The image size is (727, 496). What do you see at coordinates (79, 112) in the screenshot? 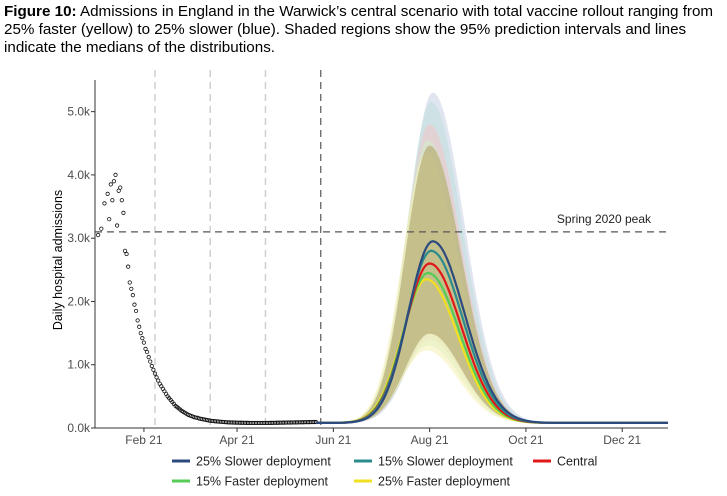
I see `y-tick-label: 5.0k` at bounding box center [79, 112].